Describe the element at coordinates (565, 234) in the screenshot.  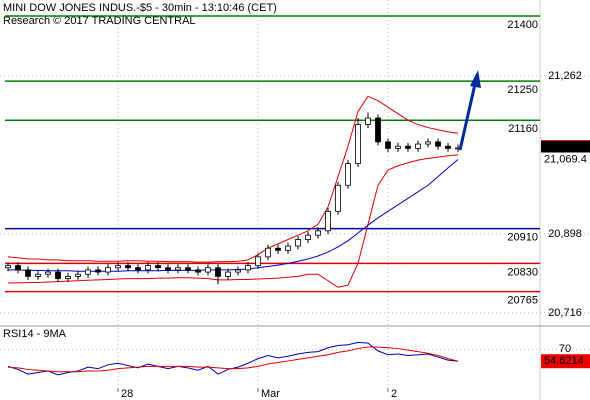
I see `y-tick-label: 20,898` at that location.